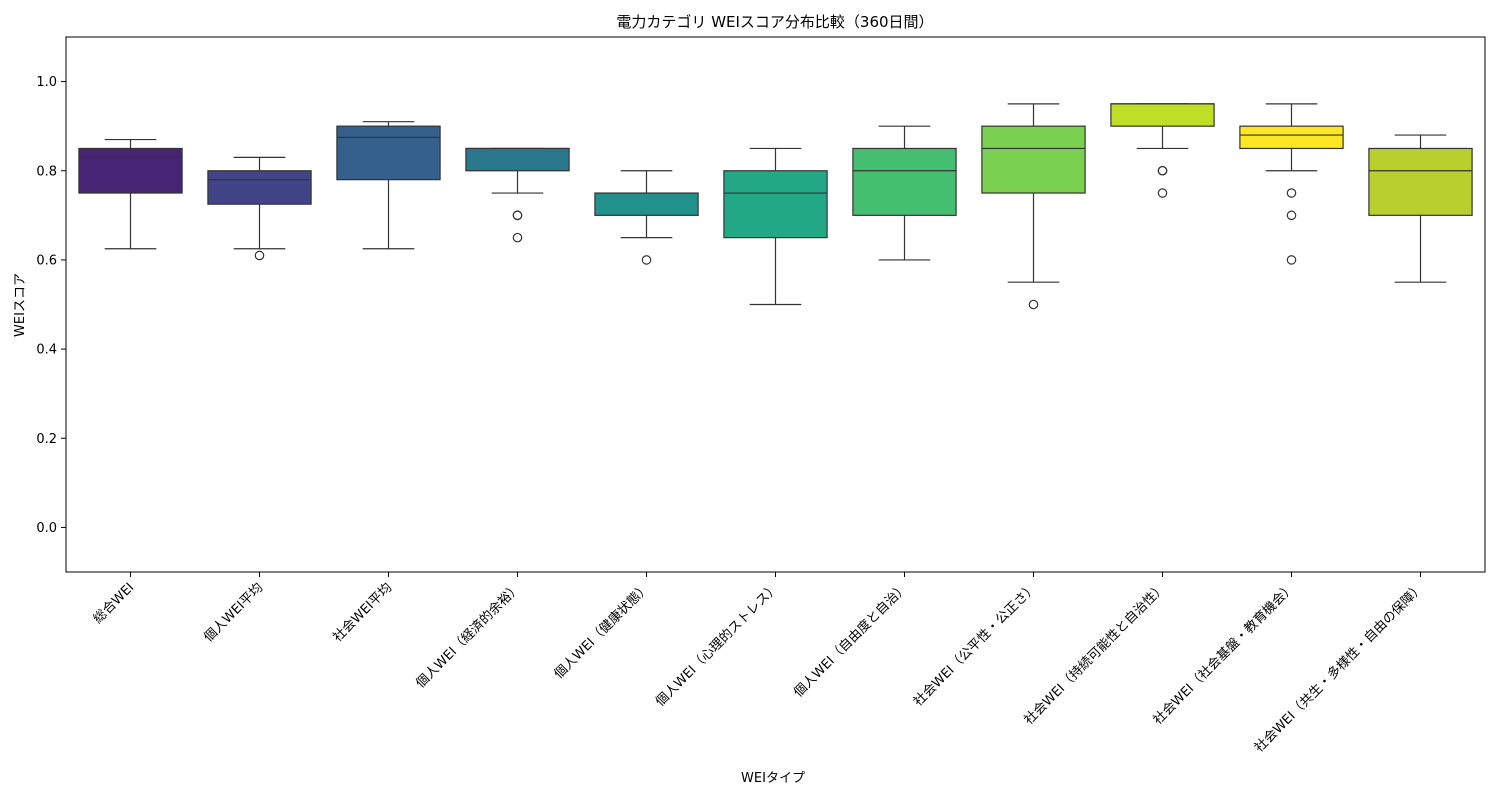  Describe the element at coordinates (46, 528) in the screenshot. I see `y-tick-label: 0.0` at that location.